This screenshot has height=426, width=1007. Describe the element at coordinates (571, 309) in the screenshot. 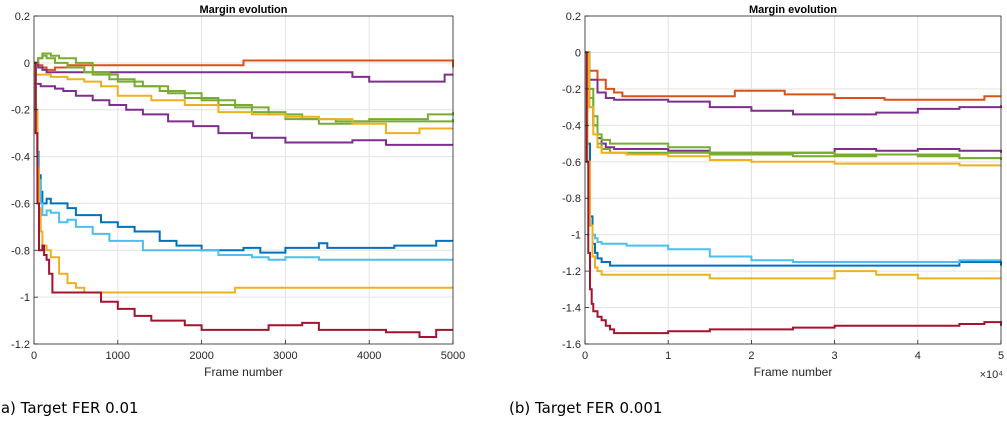

I see `y-tick-label: -1.4` at that location.